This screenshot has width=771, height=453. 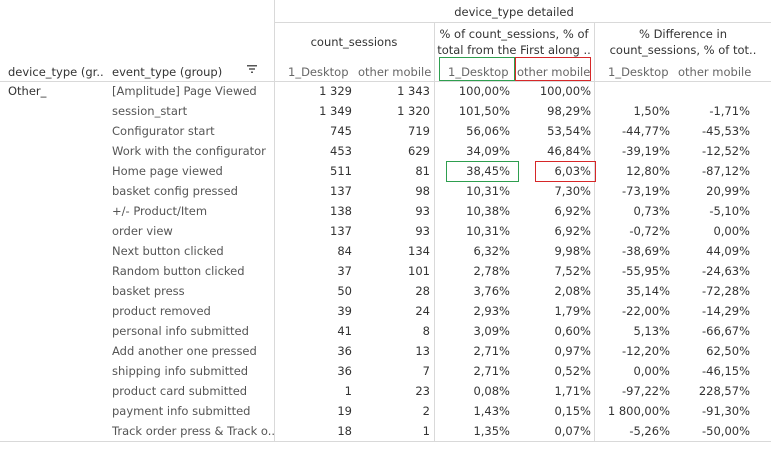 I want to click on diff-desktop-cell: -38,69%, so click(x=646, y=251).